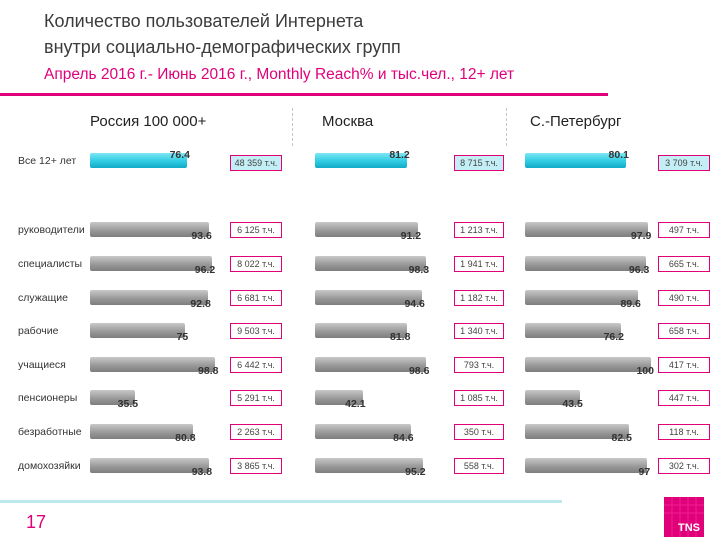  What do you see at coordinates (419, 371) in the screenshot?
I see `data-label: 98.6` at bounding box center [419, 371].